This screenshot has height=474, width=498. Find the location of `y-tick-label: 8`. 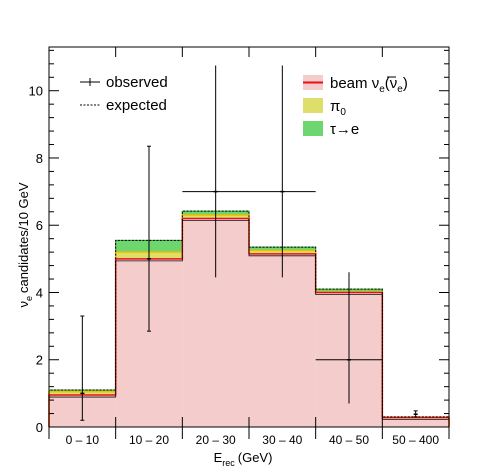

y-tick-label: 8 is located at coordinates (39, 158).